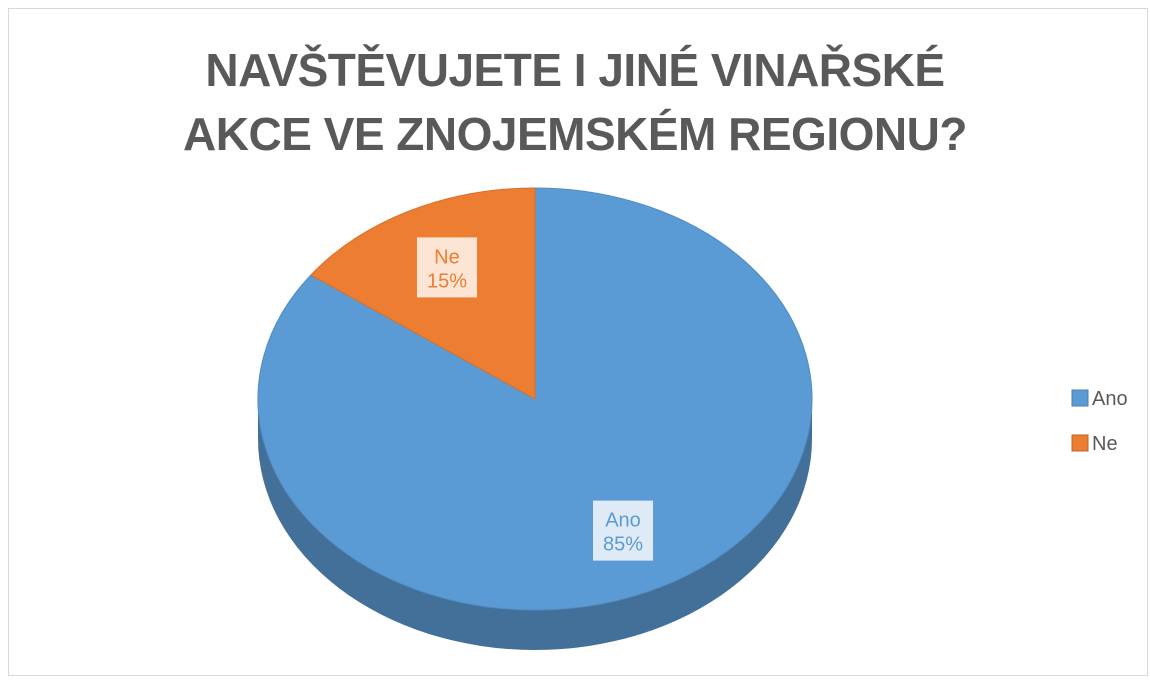 This screenshot has width=1150, height=680. I want to click on legend-label: Ne, so click(1105, 444).